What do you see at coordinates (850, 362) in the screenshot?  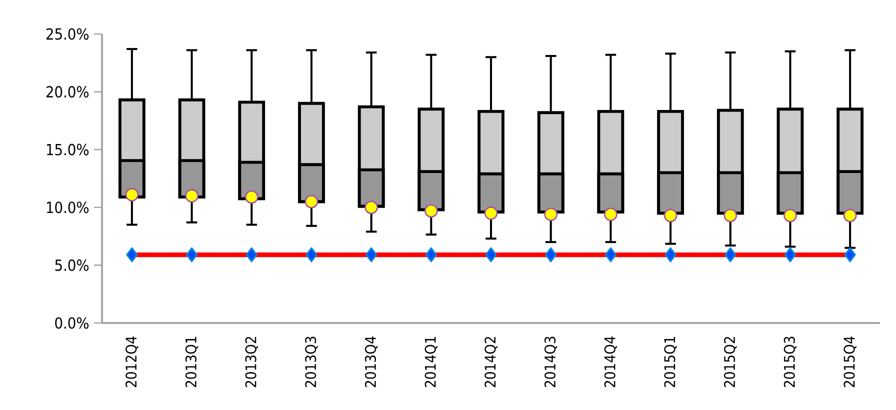 I see `x-tick-label: 2015Q4` at bounding box center [850, 362].